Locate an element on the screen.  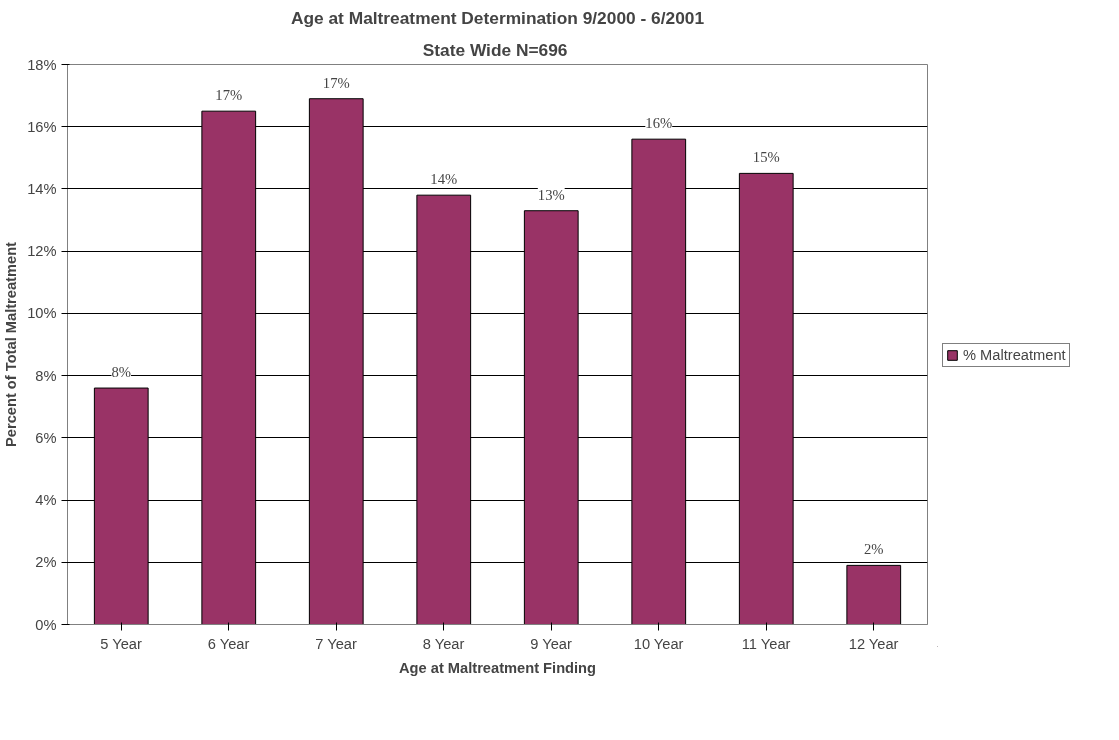
x-tick-label: 8 Year is located at coordinates (443, 643).